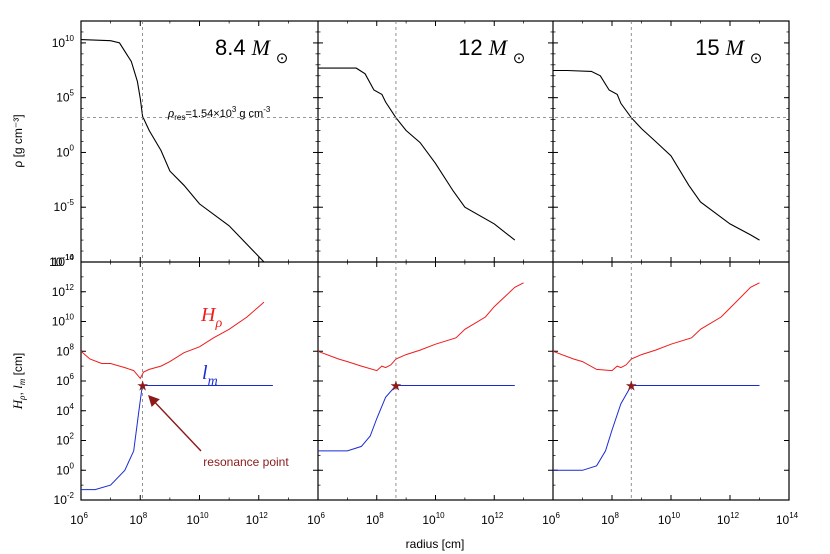 This screenshot has height=554, width=830. Describe the element at coordinates (65, 469) in the screenshot. I see `y-tick-label-bottom: 10⁰` at that location.